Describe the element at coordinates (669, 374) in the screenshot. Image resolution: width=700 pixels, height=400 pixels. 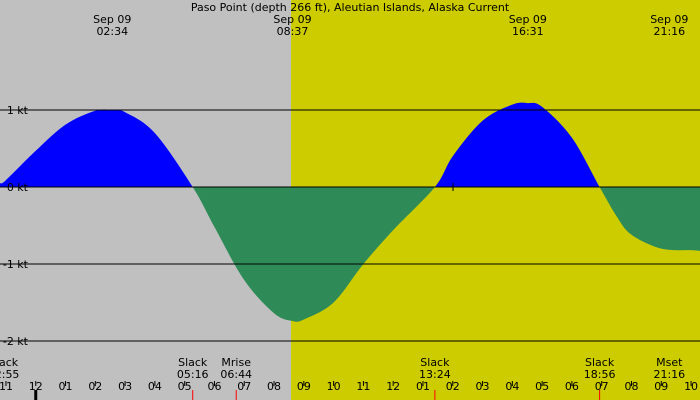
I see `event-time-label: 21:16` at that location.